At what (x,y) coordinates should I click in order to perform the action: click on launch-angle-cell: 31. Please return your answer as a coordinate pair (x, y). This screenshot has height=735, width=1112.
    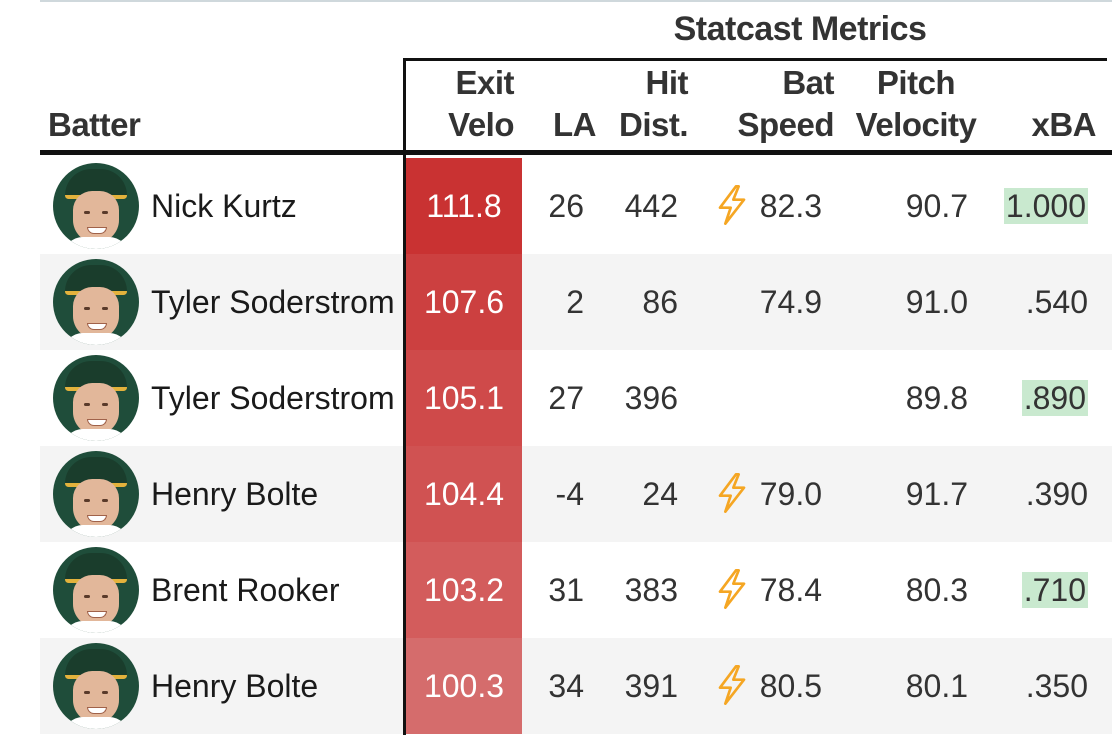
    Looking at the image, I should click on (566, 590).